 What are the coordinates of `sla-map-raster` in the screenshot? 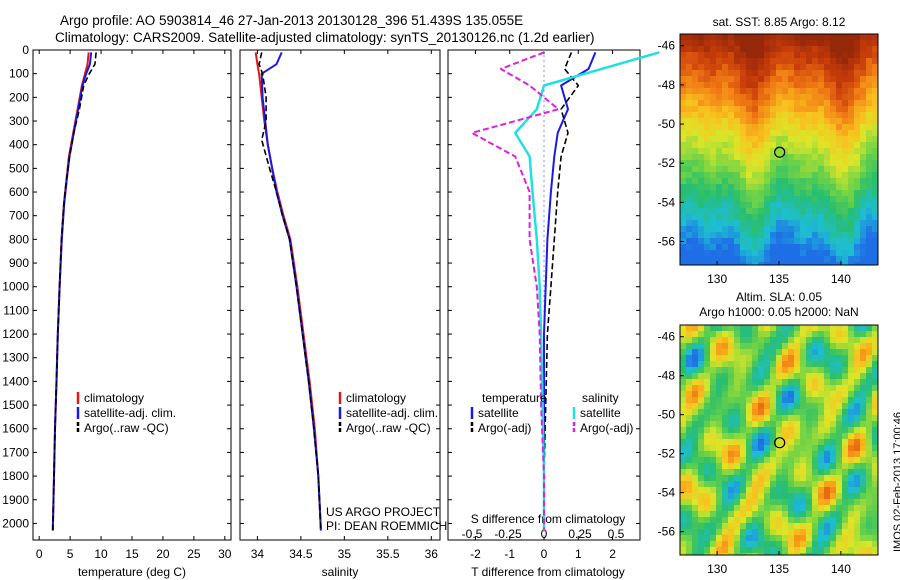 It's located at (779, 440).